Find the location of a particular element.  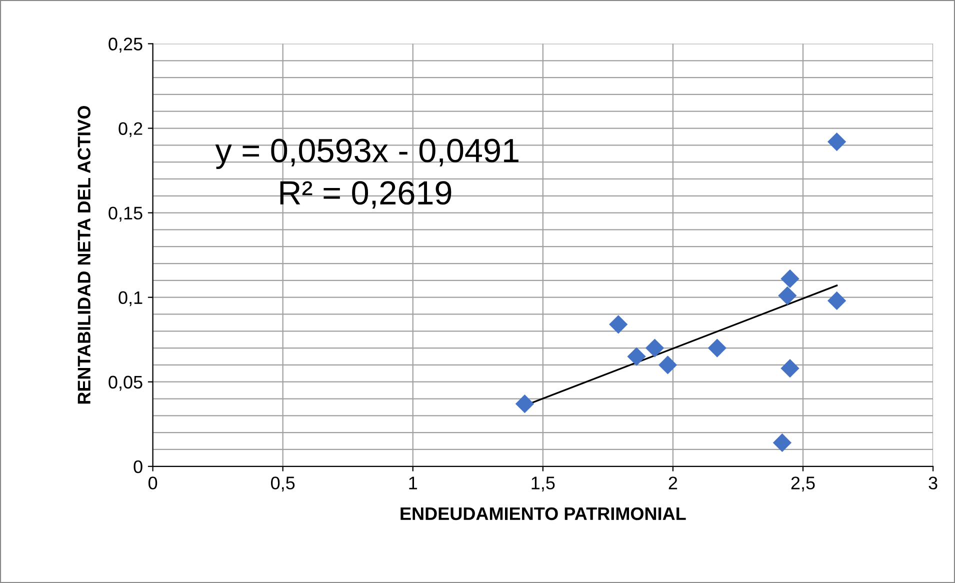

x-tick-label: 2 is located at coordinates (673, 483).